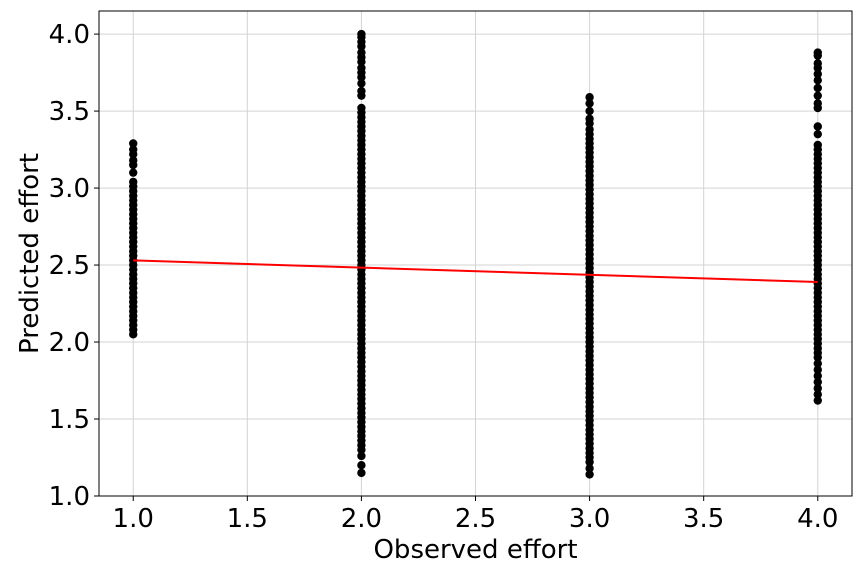 The height and width of the screenshot is (576, 864). Describe the element at coordinates (703, 519) in the screenshot. I see `x-tick-label: 3.5` at that location.